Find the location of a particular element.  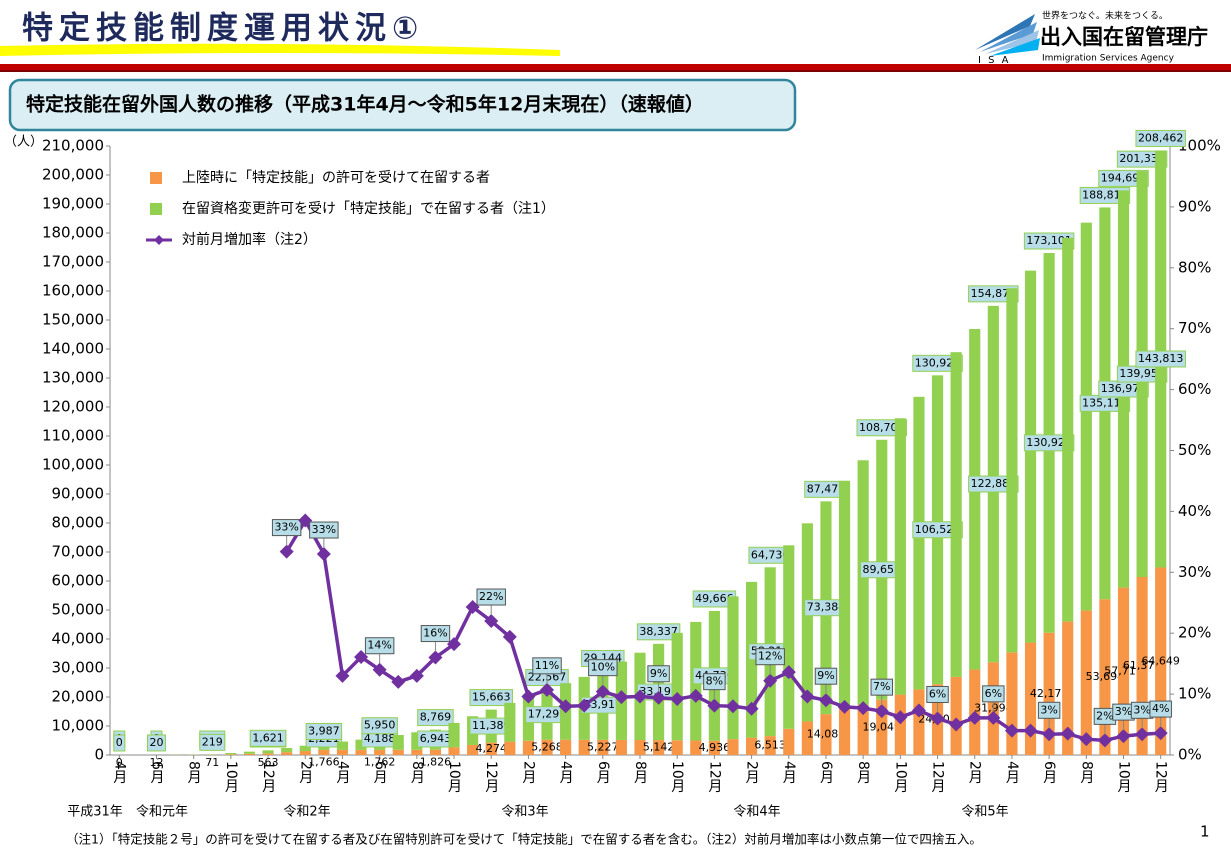

total-label: 208,462 is located at coordinates (1161, 137).